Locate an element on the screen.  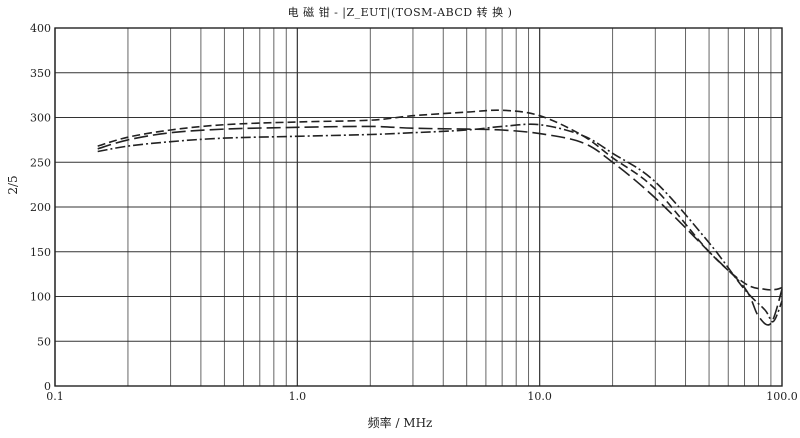
y-tick-label: 350 is located at coordinates (40, 73).